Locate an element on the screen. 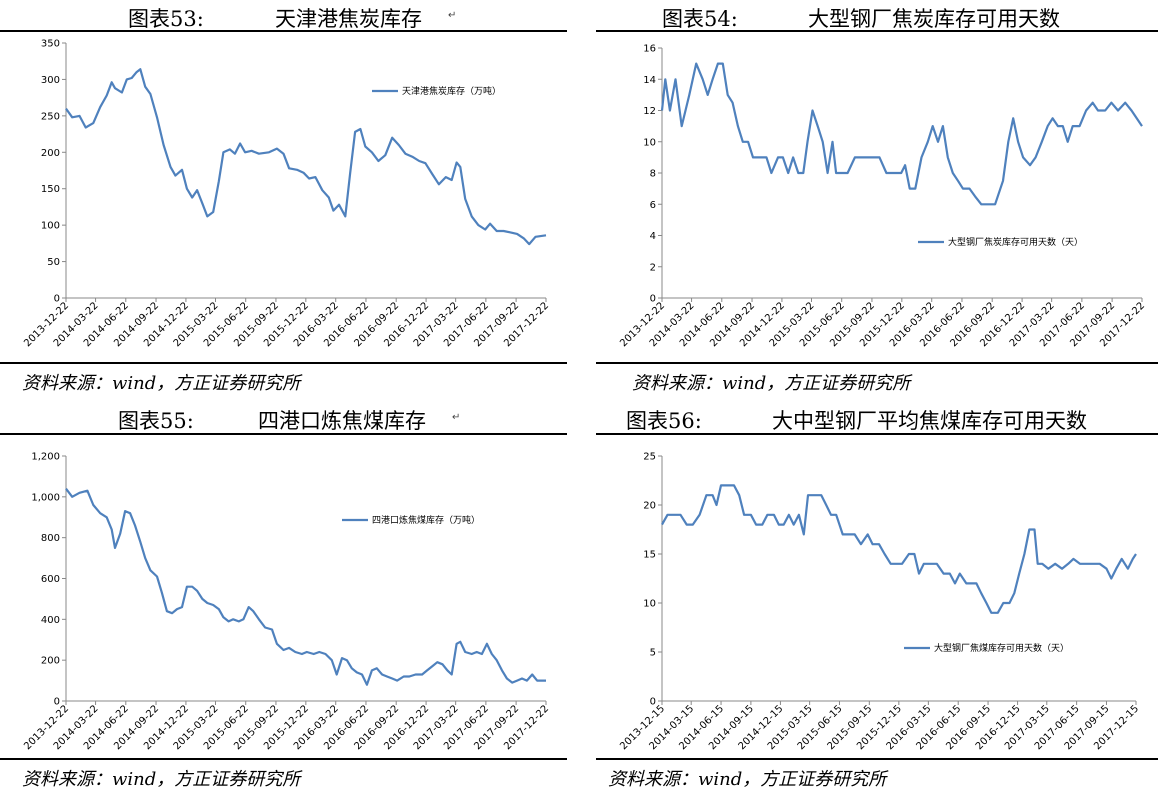 The width and height of the screenshot is (1164, 792). y-tick-label: 12 is located at coordinates (649, 111).